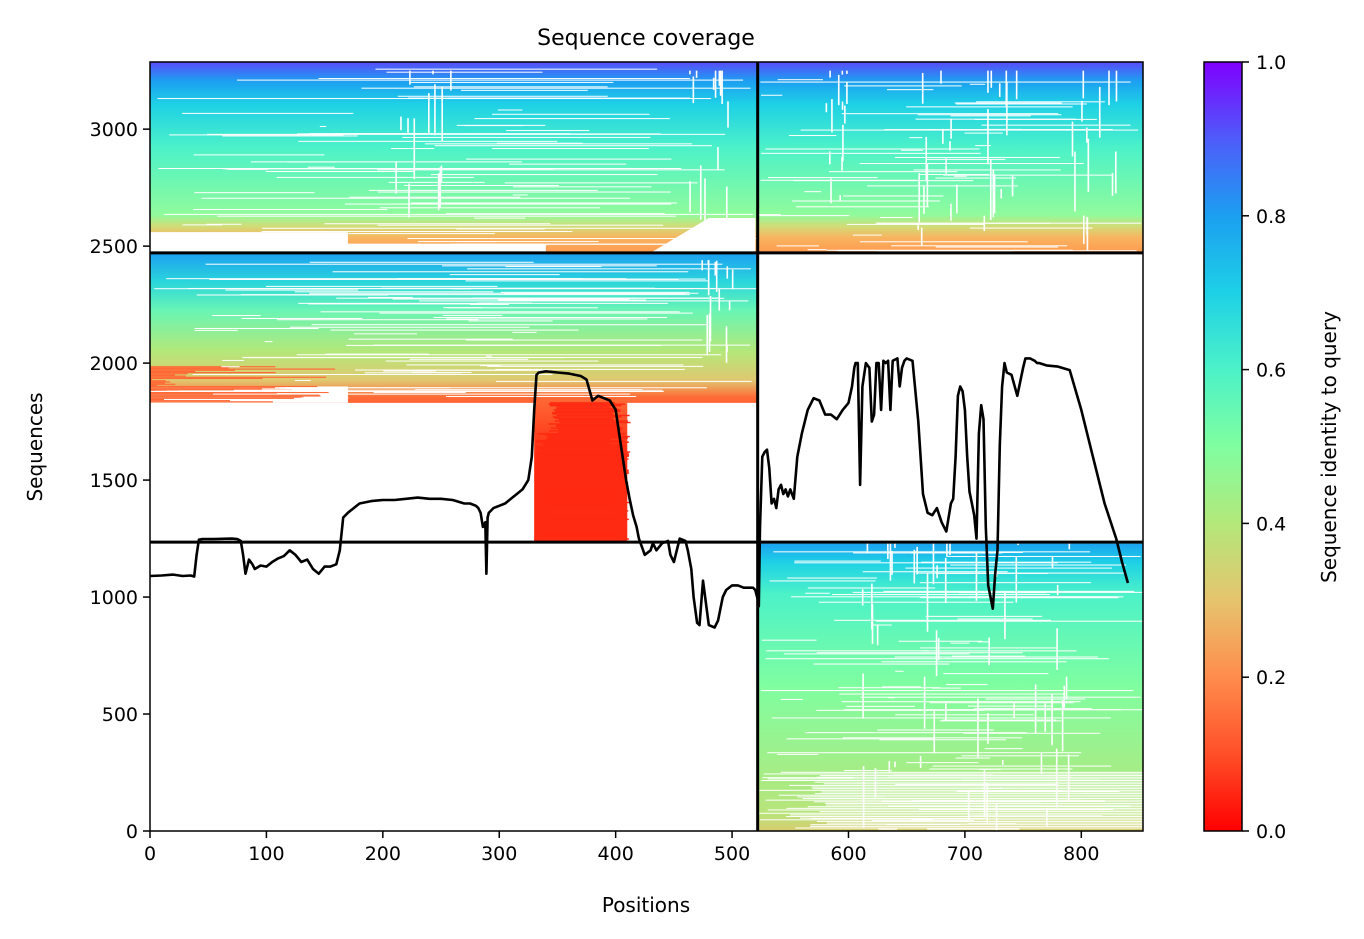 The width and height of the screenshot is (1364, 939). Describe the element at coordinates (848, 854) in the screenshot. I see `x-tick-label: 600` at that location.